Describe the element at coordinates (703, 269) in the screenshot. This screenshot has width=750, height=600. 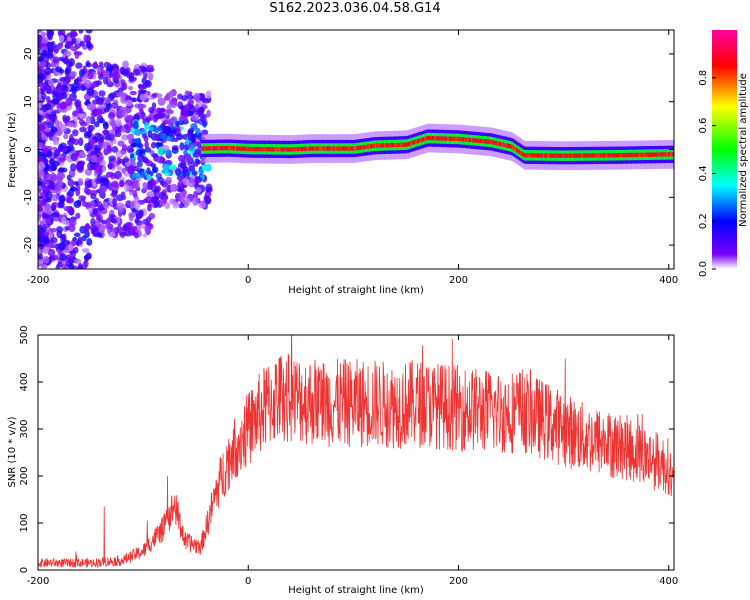
I see `colorbar-tick-label: 0.0` at that location.